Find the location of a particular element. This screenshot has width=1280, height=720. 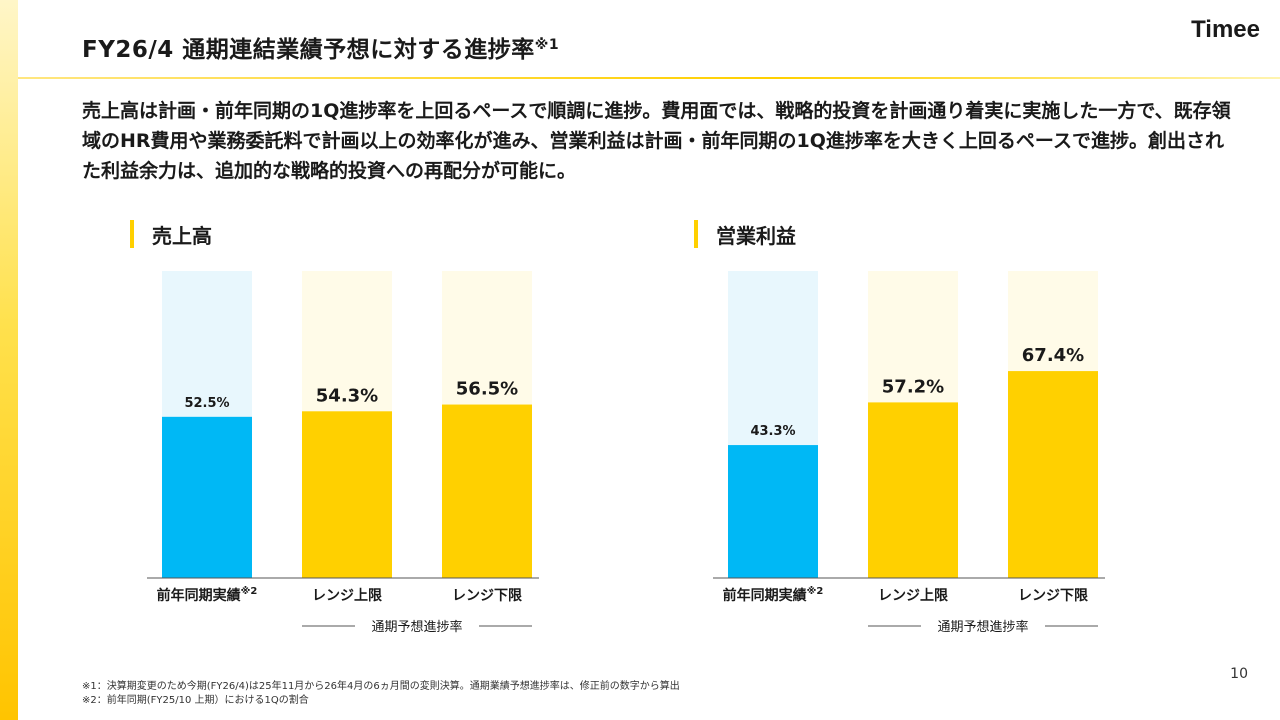

chart-title-operating-profit: 営業利益 is located at coordinates (745, 234).